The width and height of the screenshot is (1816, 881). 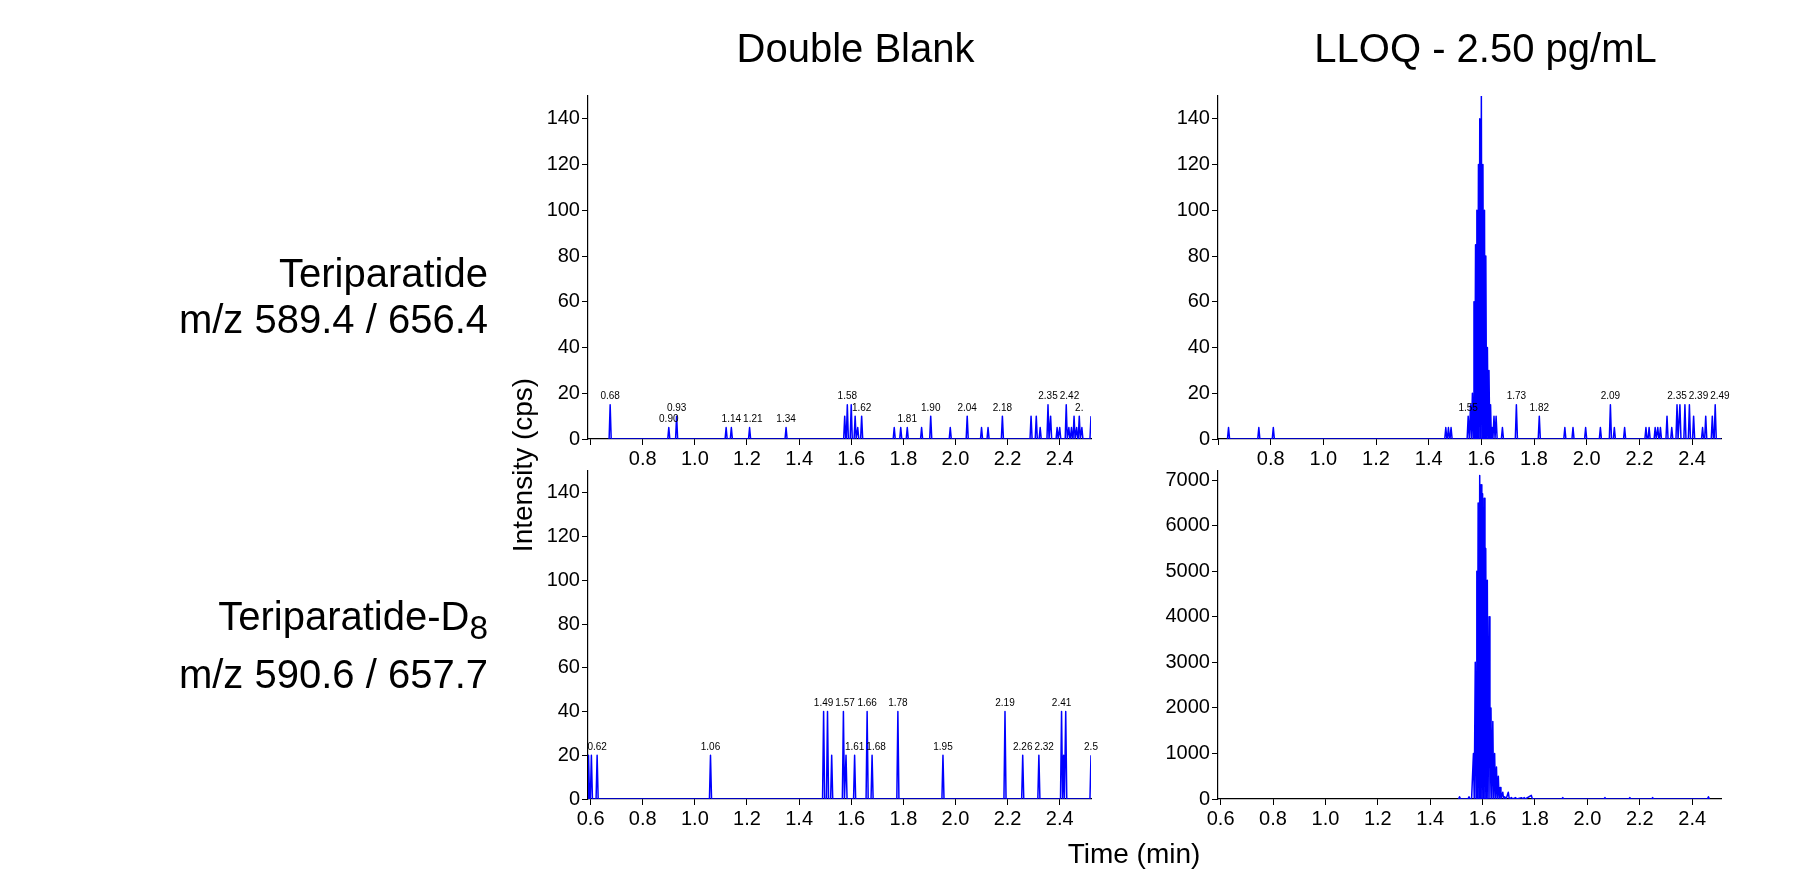 What do you see at coordinates (1720, 396) in the screenshot?
I see `annotation: 2.49` at bounding box center [1720, 396].